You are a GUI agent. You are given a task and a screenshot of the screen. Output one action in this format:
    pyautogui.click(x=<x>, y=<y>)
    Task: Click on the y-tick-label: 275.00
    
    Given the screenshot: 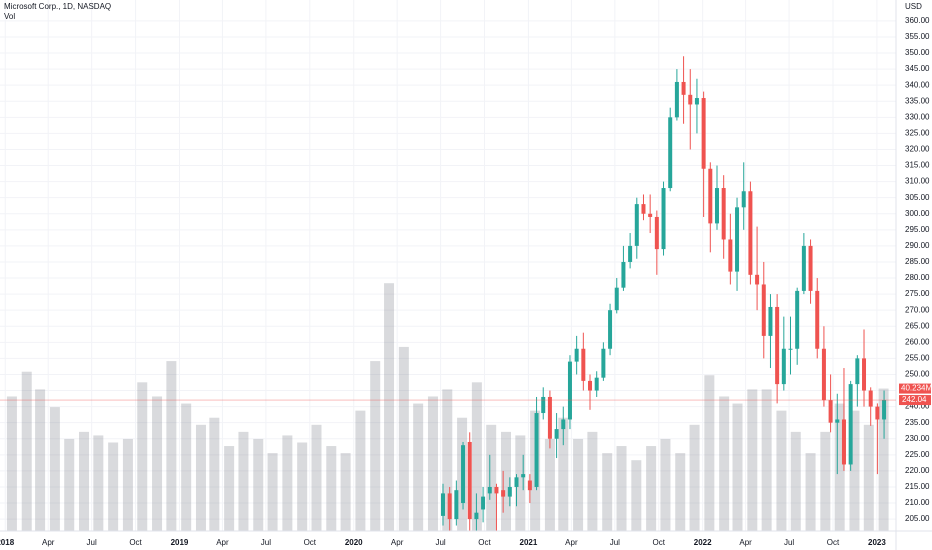 What is the action you would take?
    pyautogui.click(x=917, y=293)
    